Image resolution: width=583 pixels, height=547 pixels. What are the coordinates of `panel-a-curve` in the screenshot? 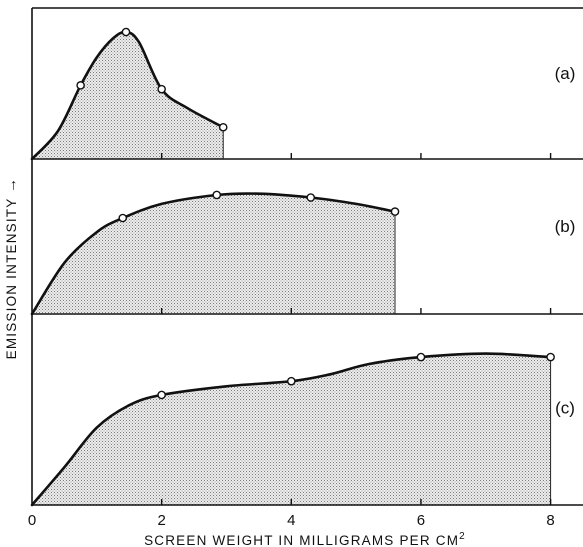 It's located at (127, 95).